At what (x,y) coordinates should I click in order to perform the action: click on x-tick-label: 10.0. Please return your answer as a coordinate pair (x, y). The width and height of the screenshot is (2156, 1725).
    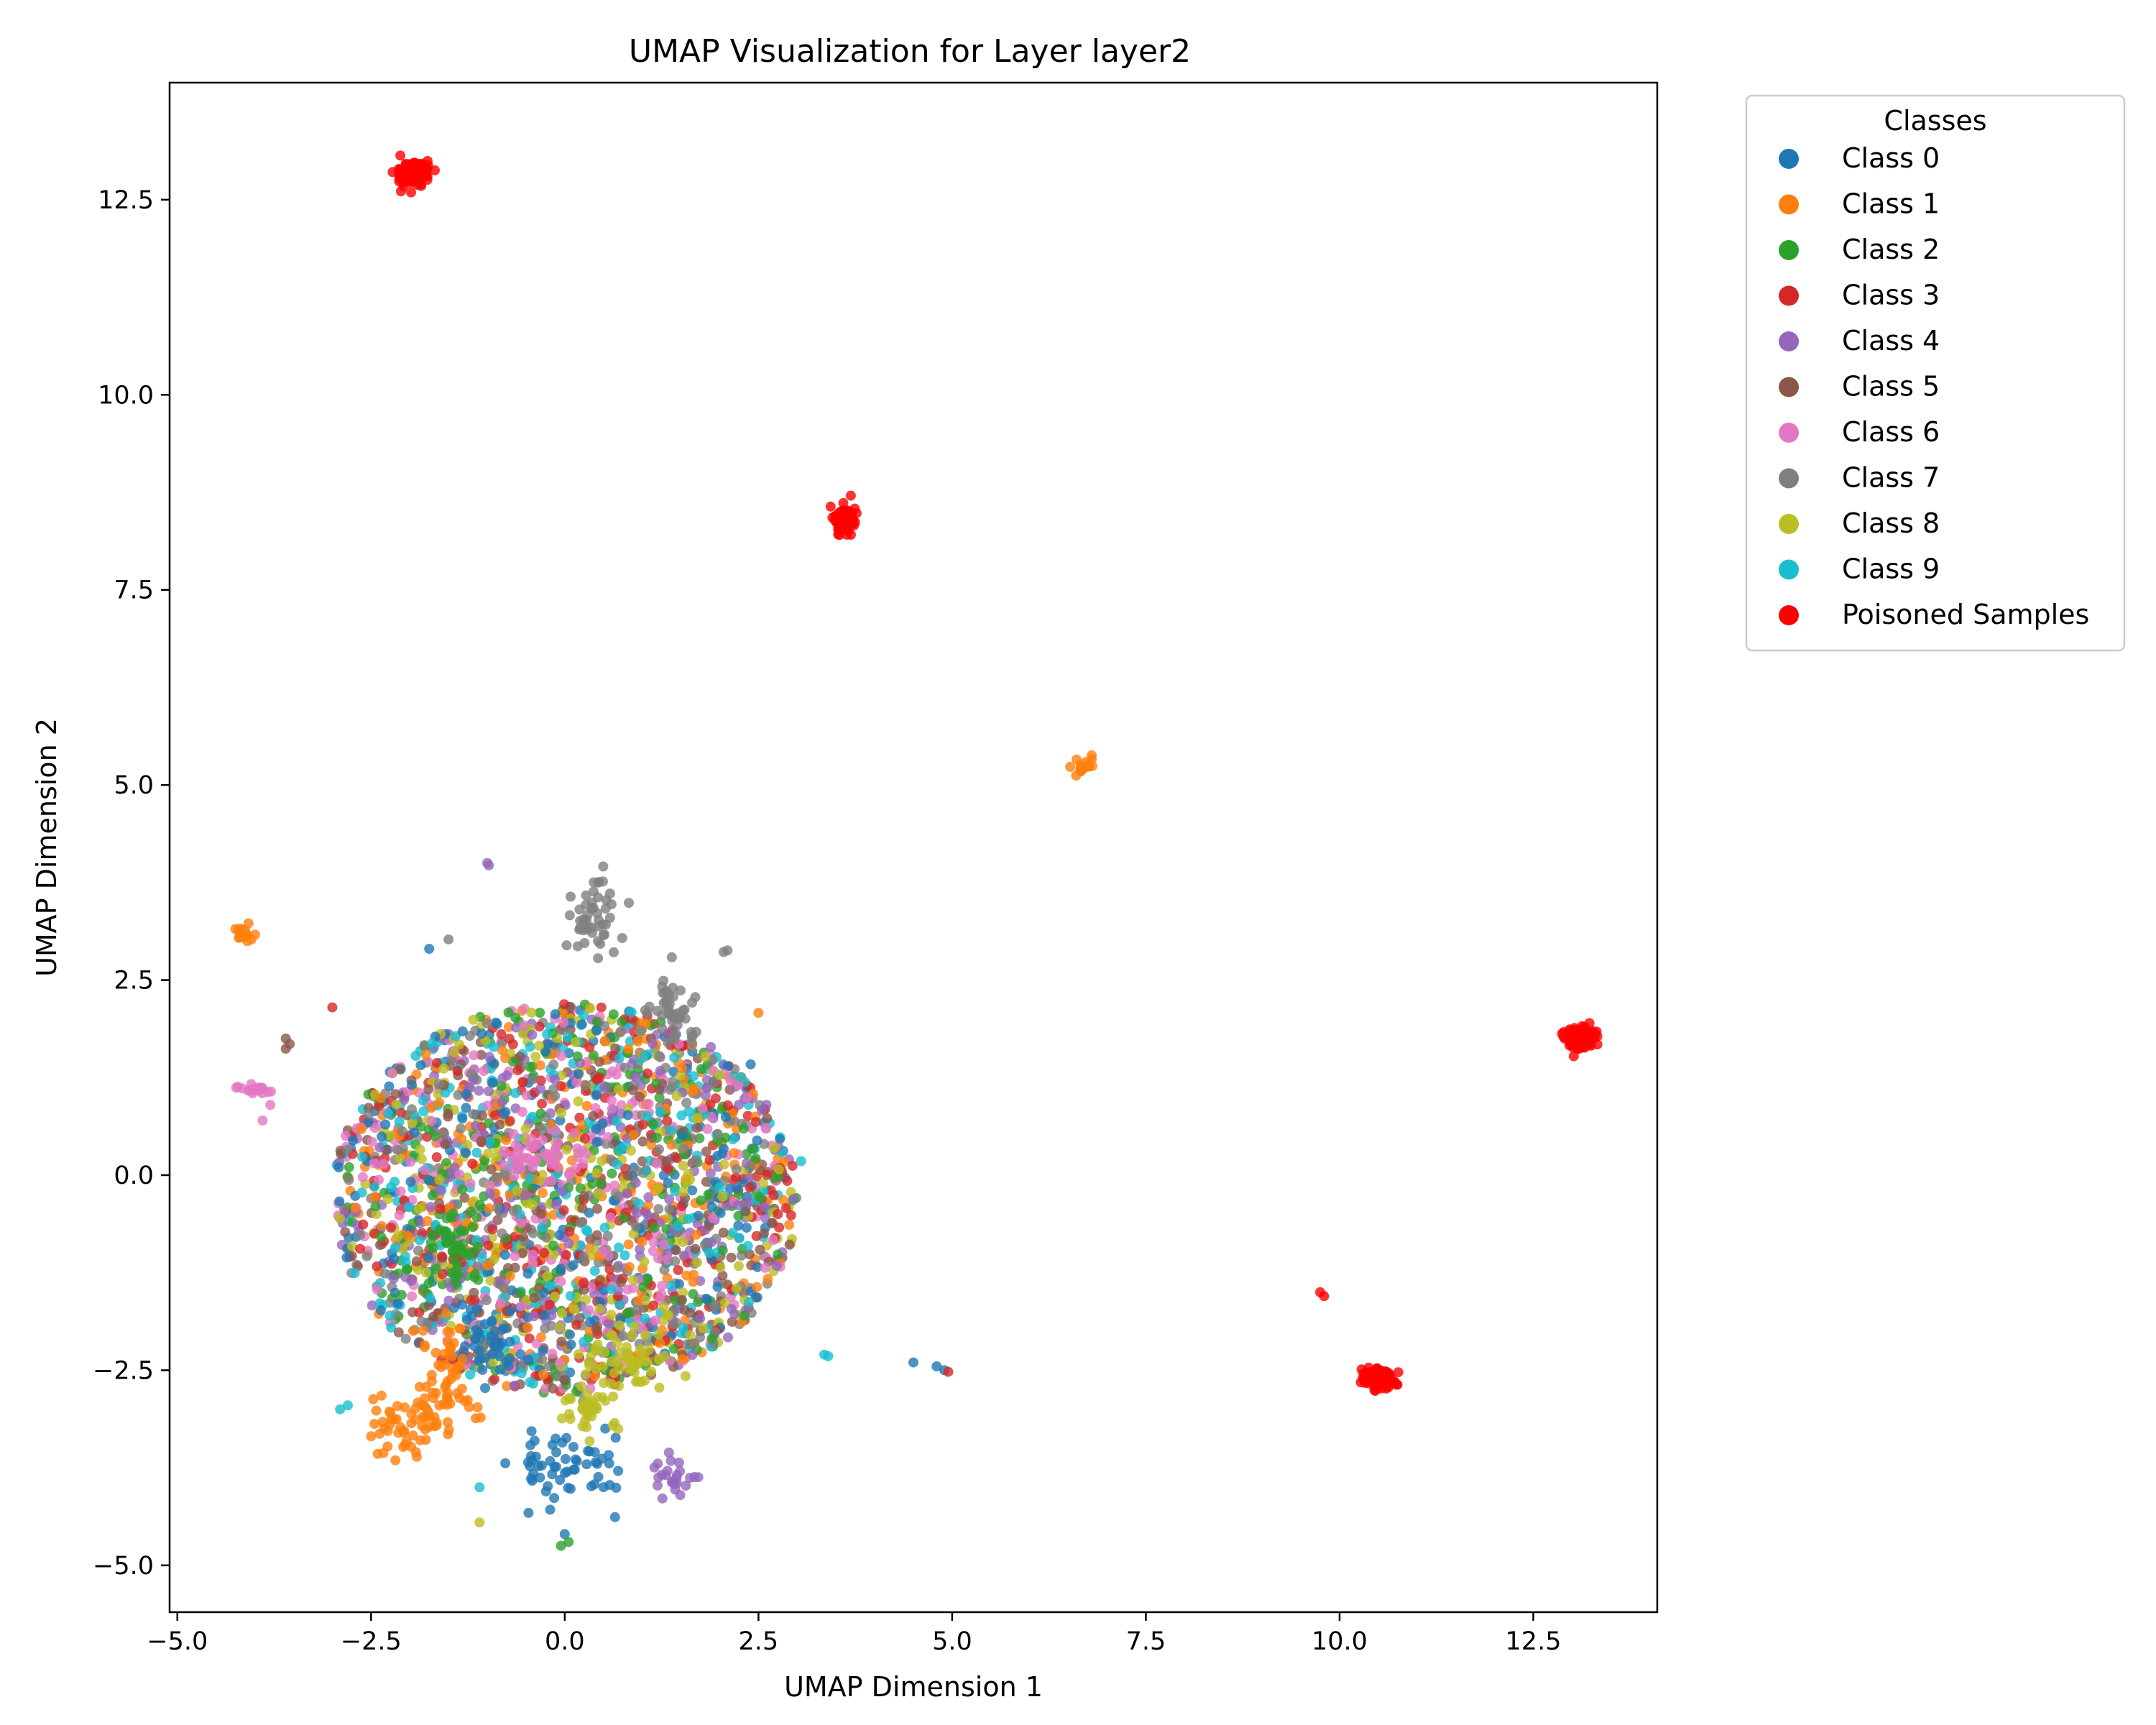
    Looking at the image, I should click on (1340, 1641).